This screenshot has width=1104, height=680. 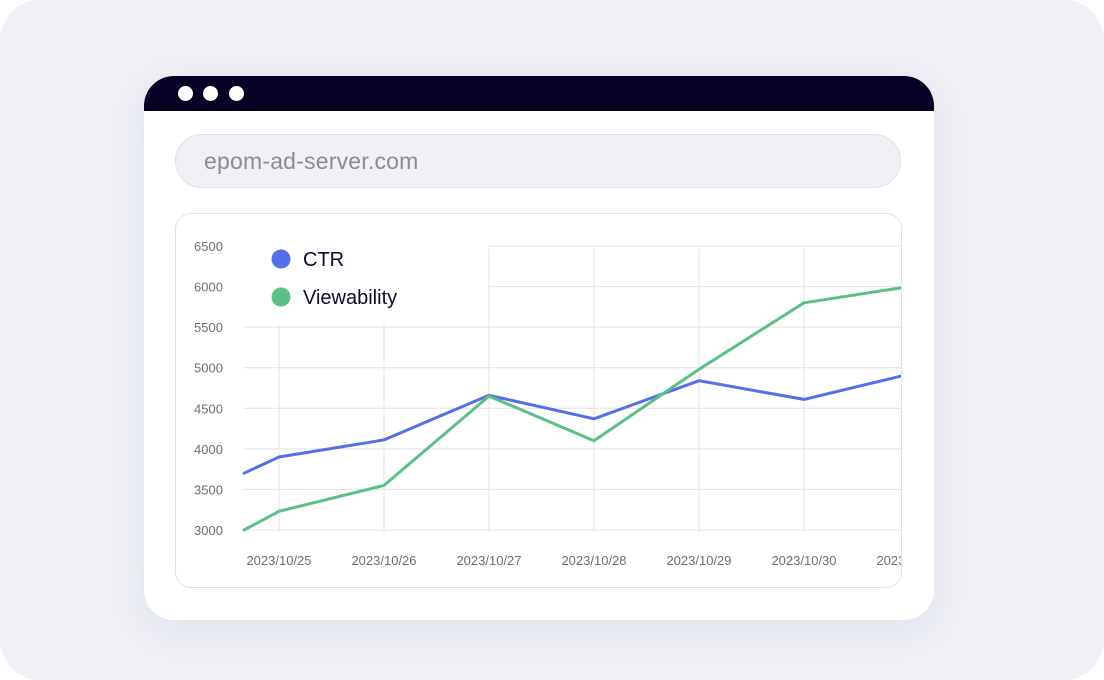 What do you see at coordinates (281, 259) in the screenshot?
I see `legend-marker-ctr` at bounding box center [281, 259].